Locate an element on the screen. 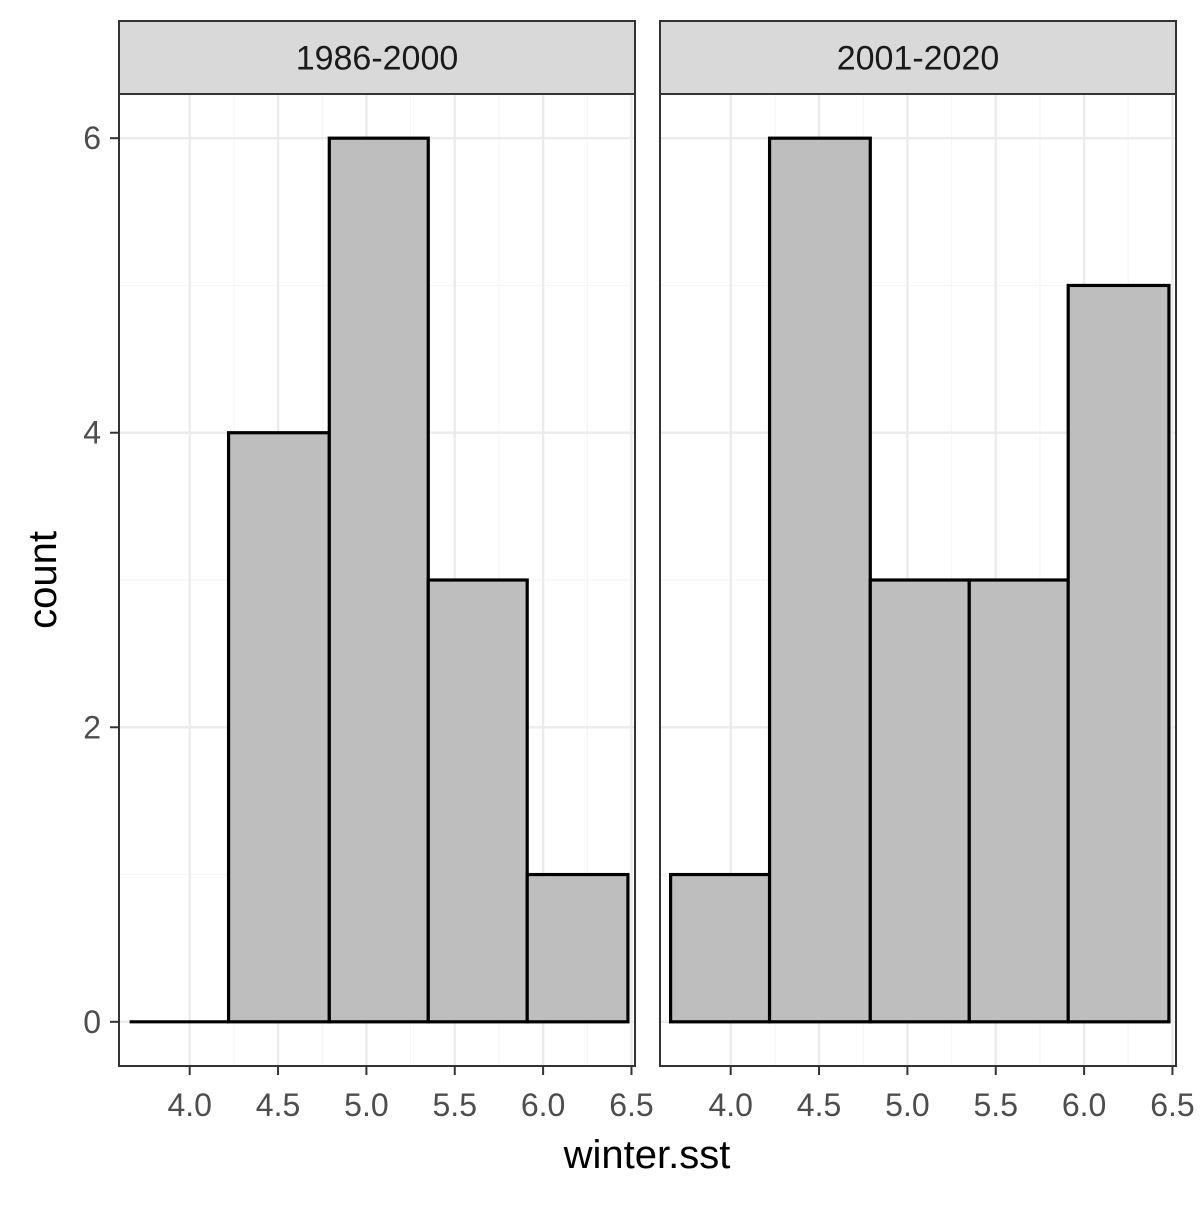 Image resolution: width=1200 pixels, height=1205 pixels. y-axis-title: count is located at coordinates (43, 580).